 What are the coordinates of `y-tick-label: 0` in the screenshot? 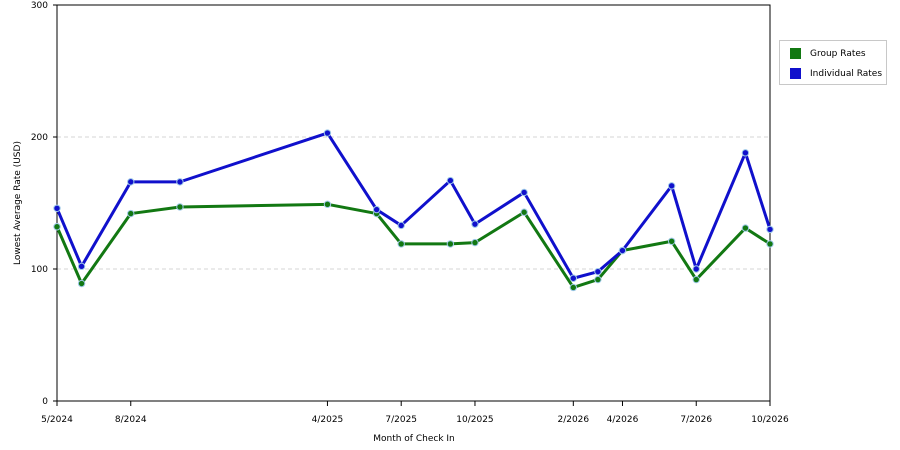 It's located at (45, 402).